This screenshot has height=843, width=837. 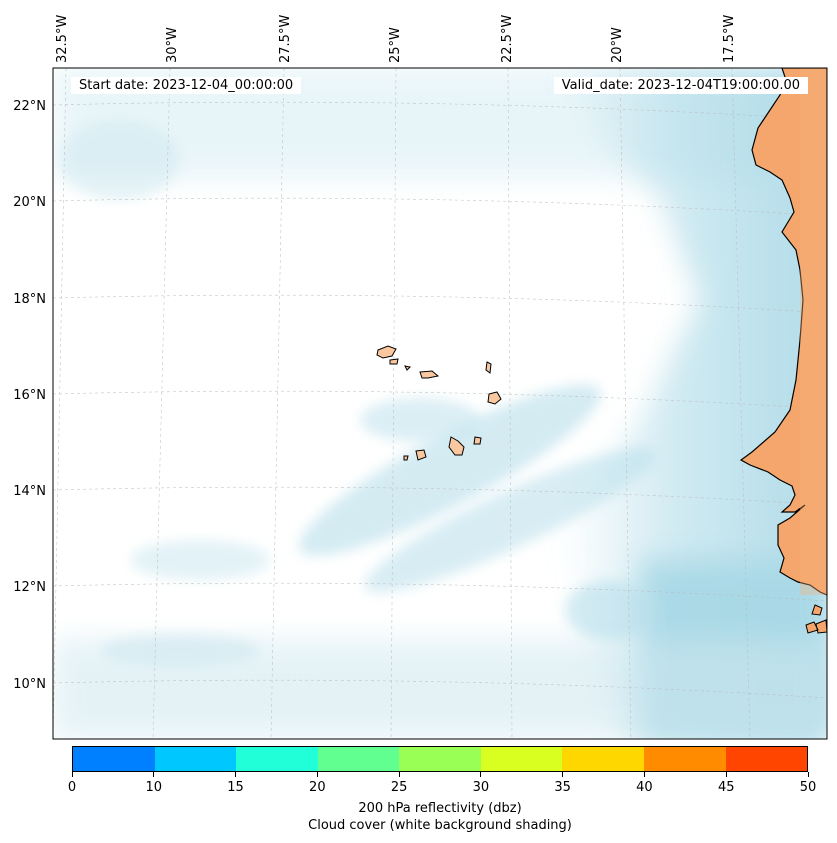 I want to click on lat-label: 18°N, so click(x=29, y=299).